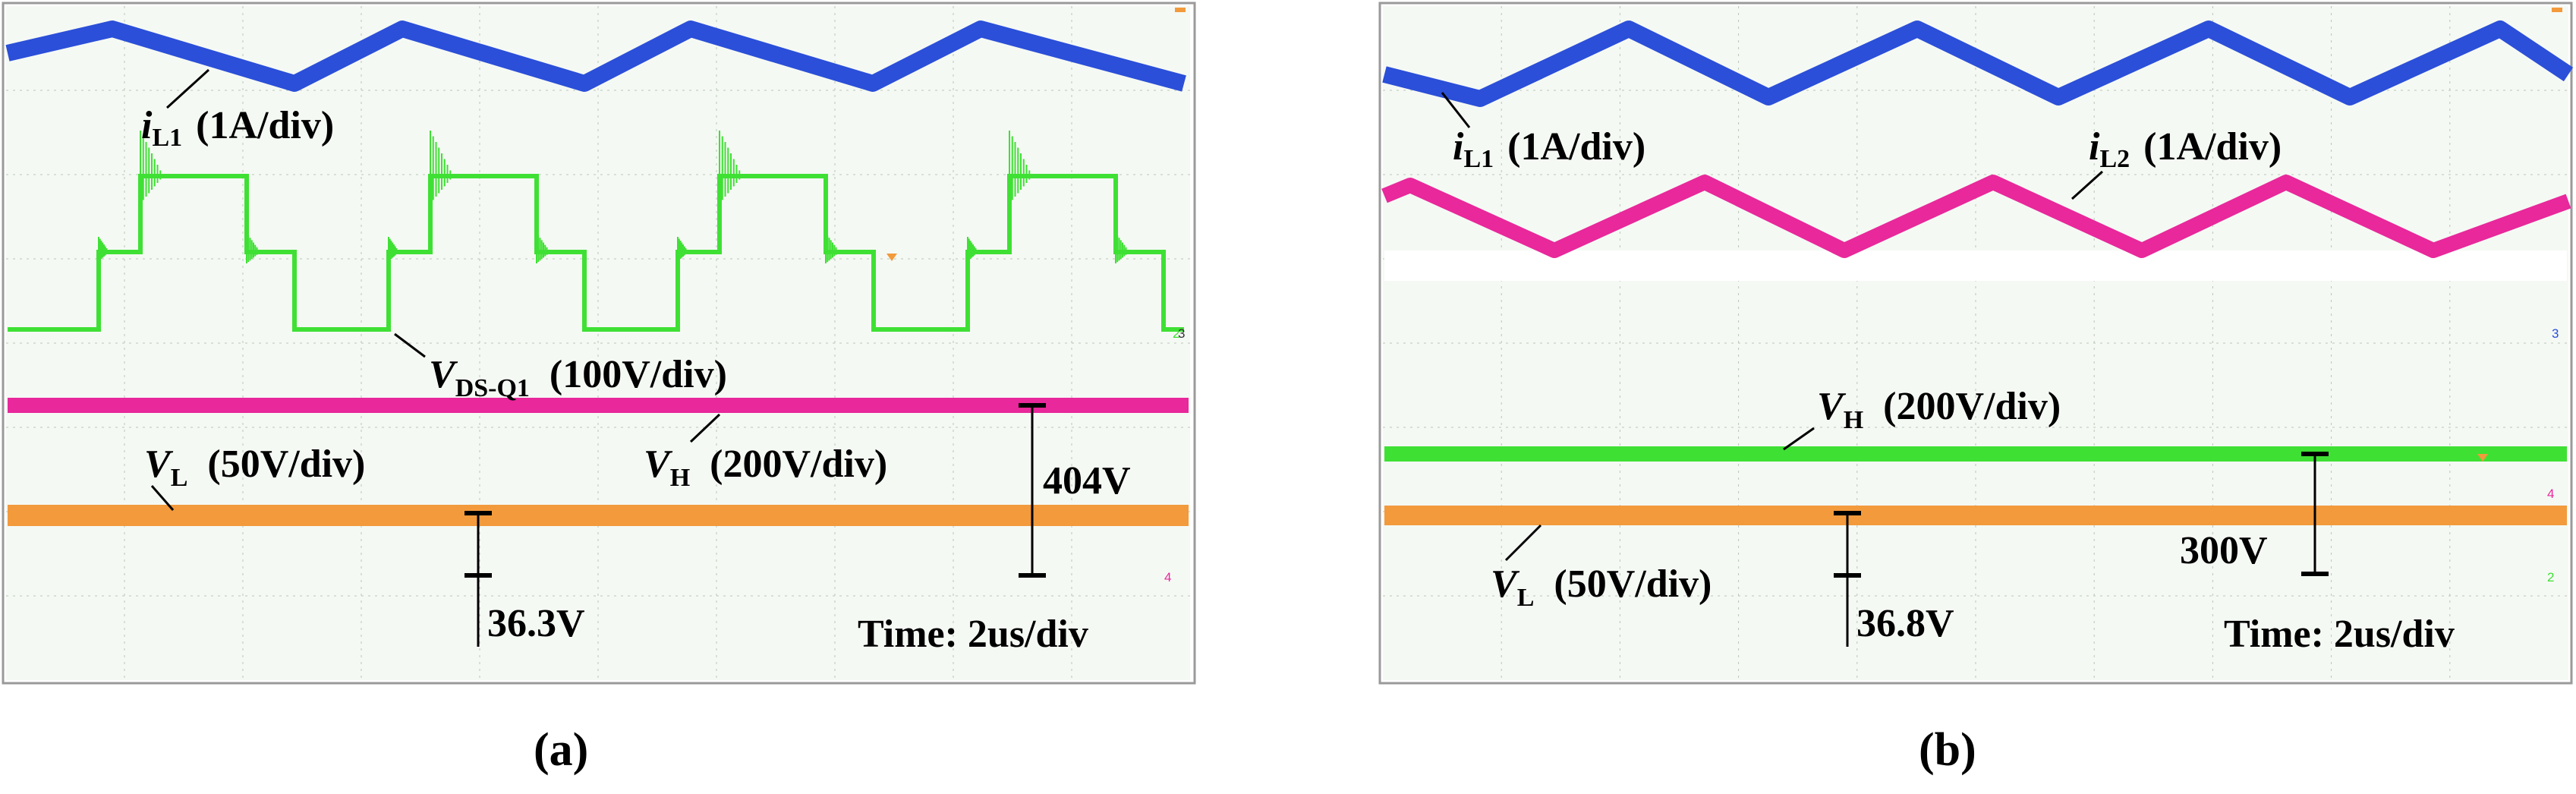  What do you see at coordinates (705, 428) in the screenshot?
I see `pointer-a-vh` at bounding box center [705, 428].